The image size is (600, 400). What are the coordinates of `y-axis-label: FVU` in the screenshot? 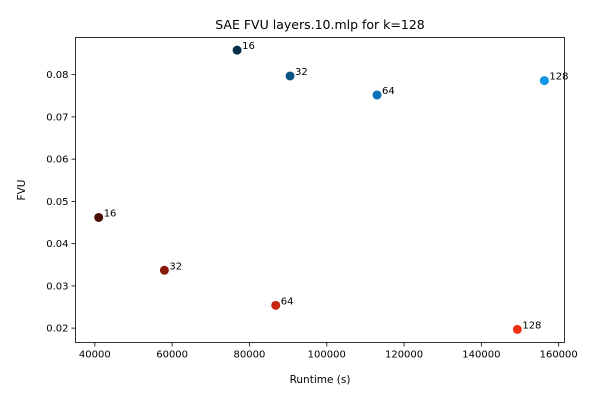 It's located at (22, 190).